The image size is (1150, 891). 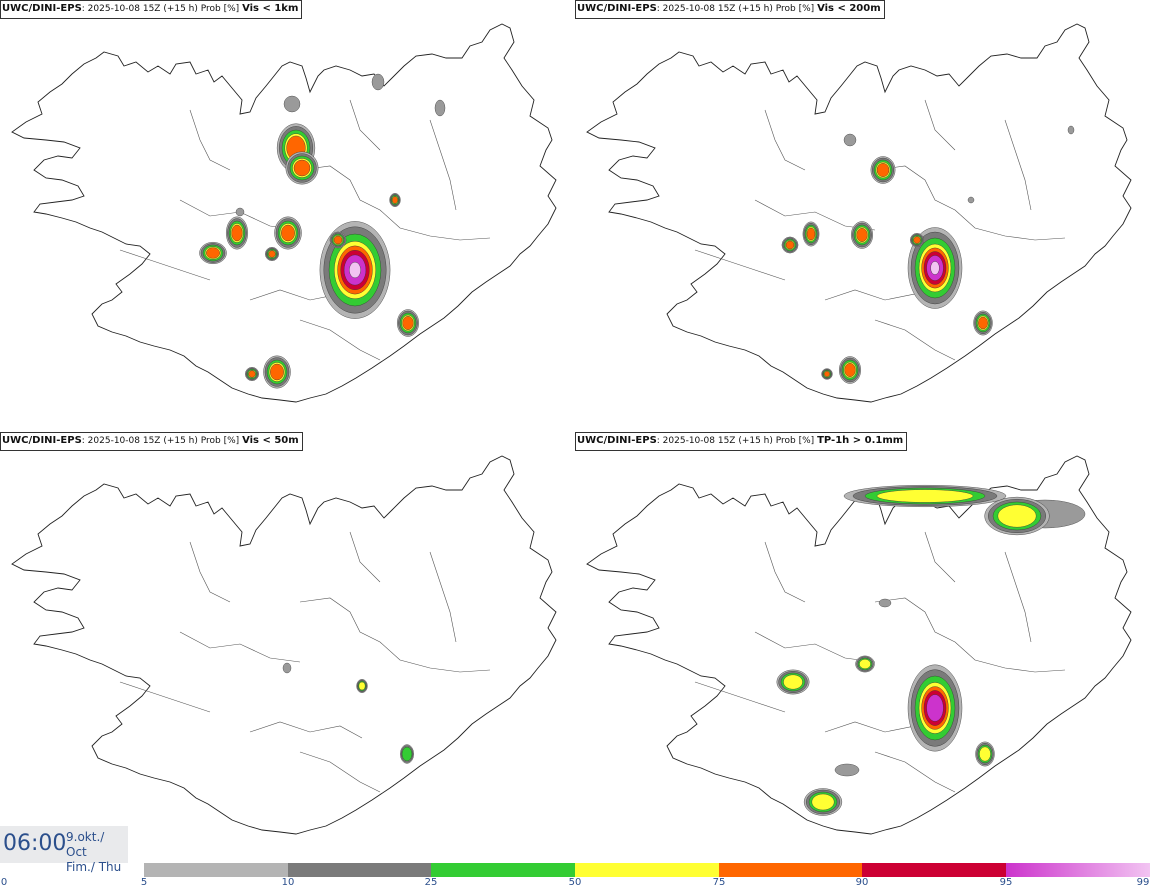 I want to click on probability-colorbar, so click(x=647, y=870).